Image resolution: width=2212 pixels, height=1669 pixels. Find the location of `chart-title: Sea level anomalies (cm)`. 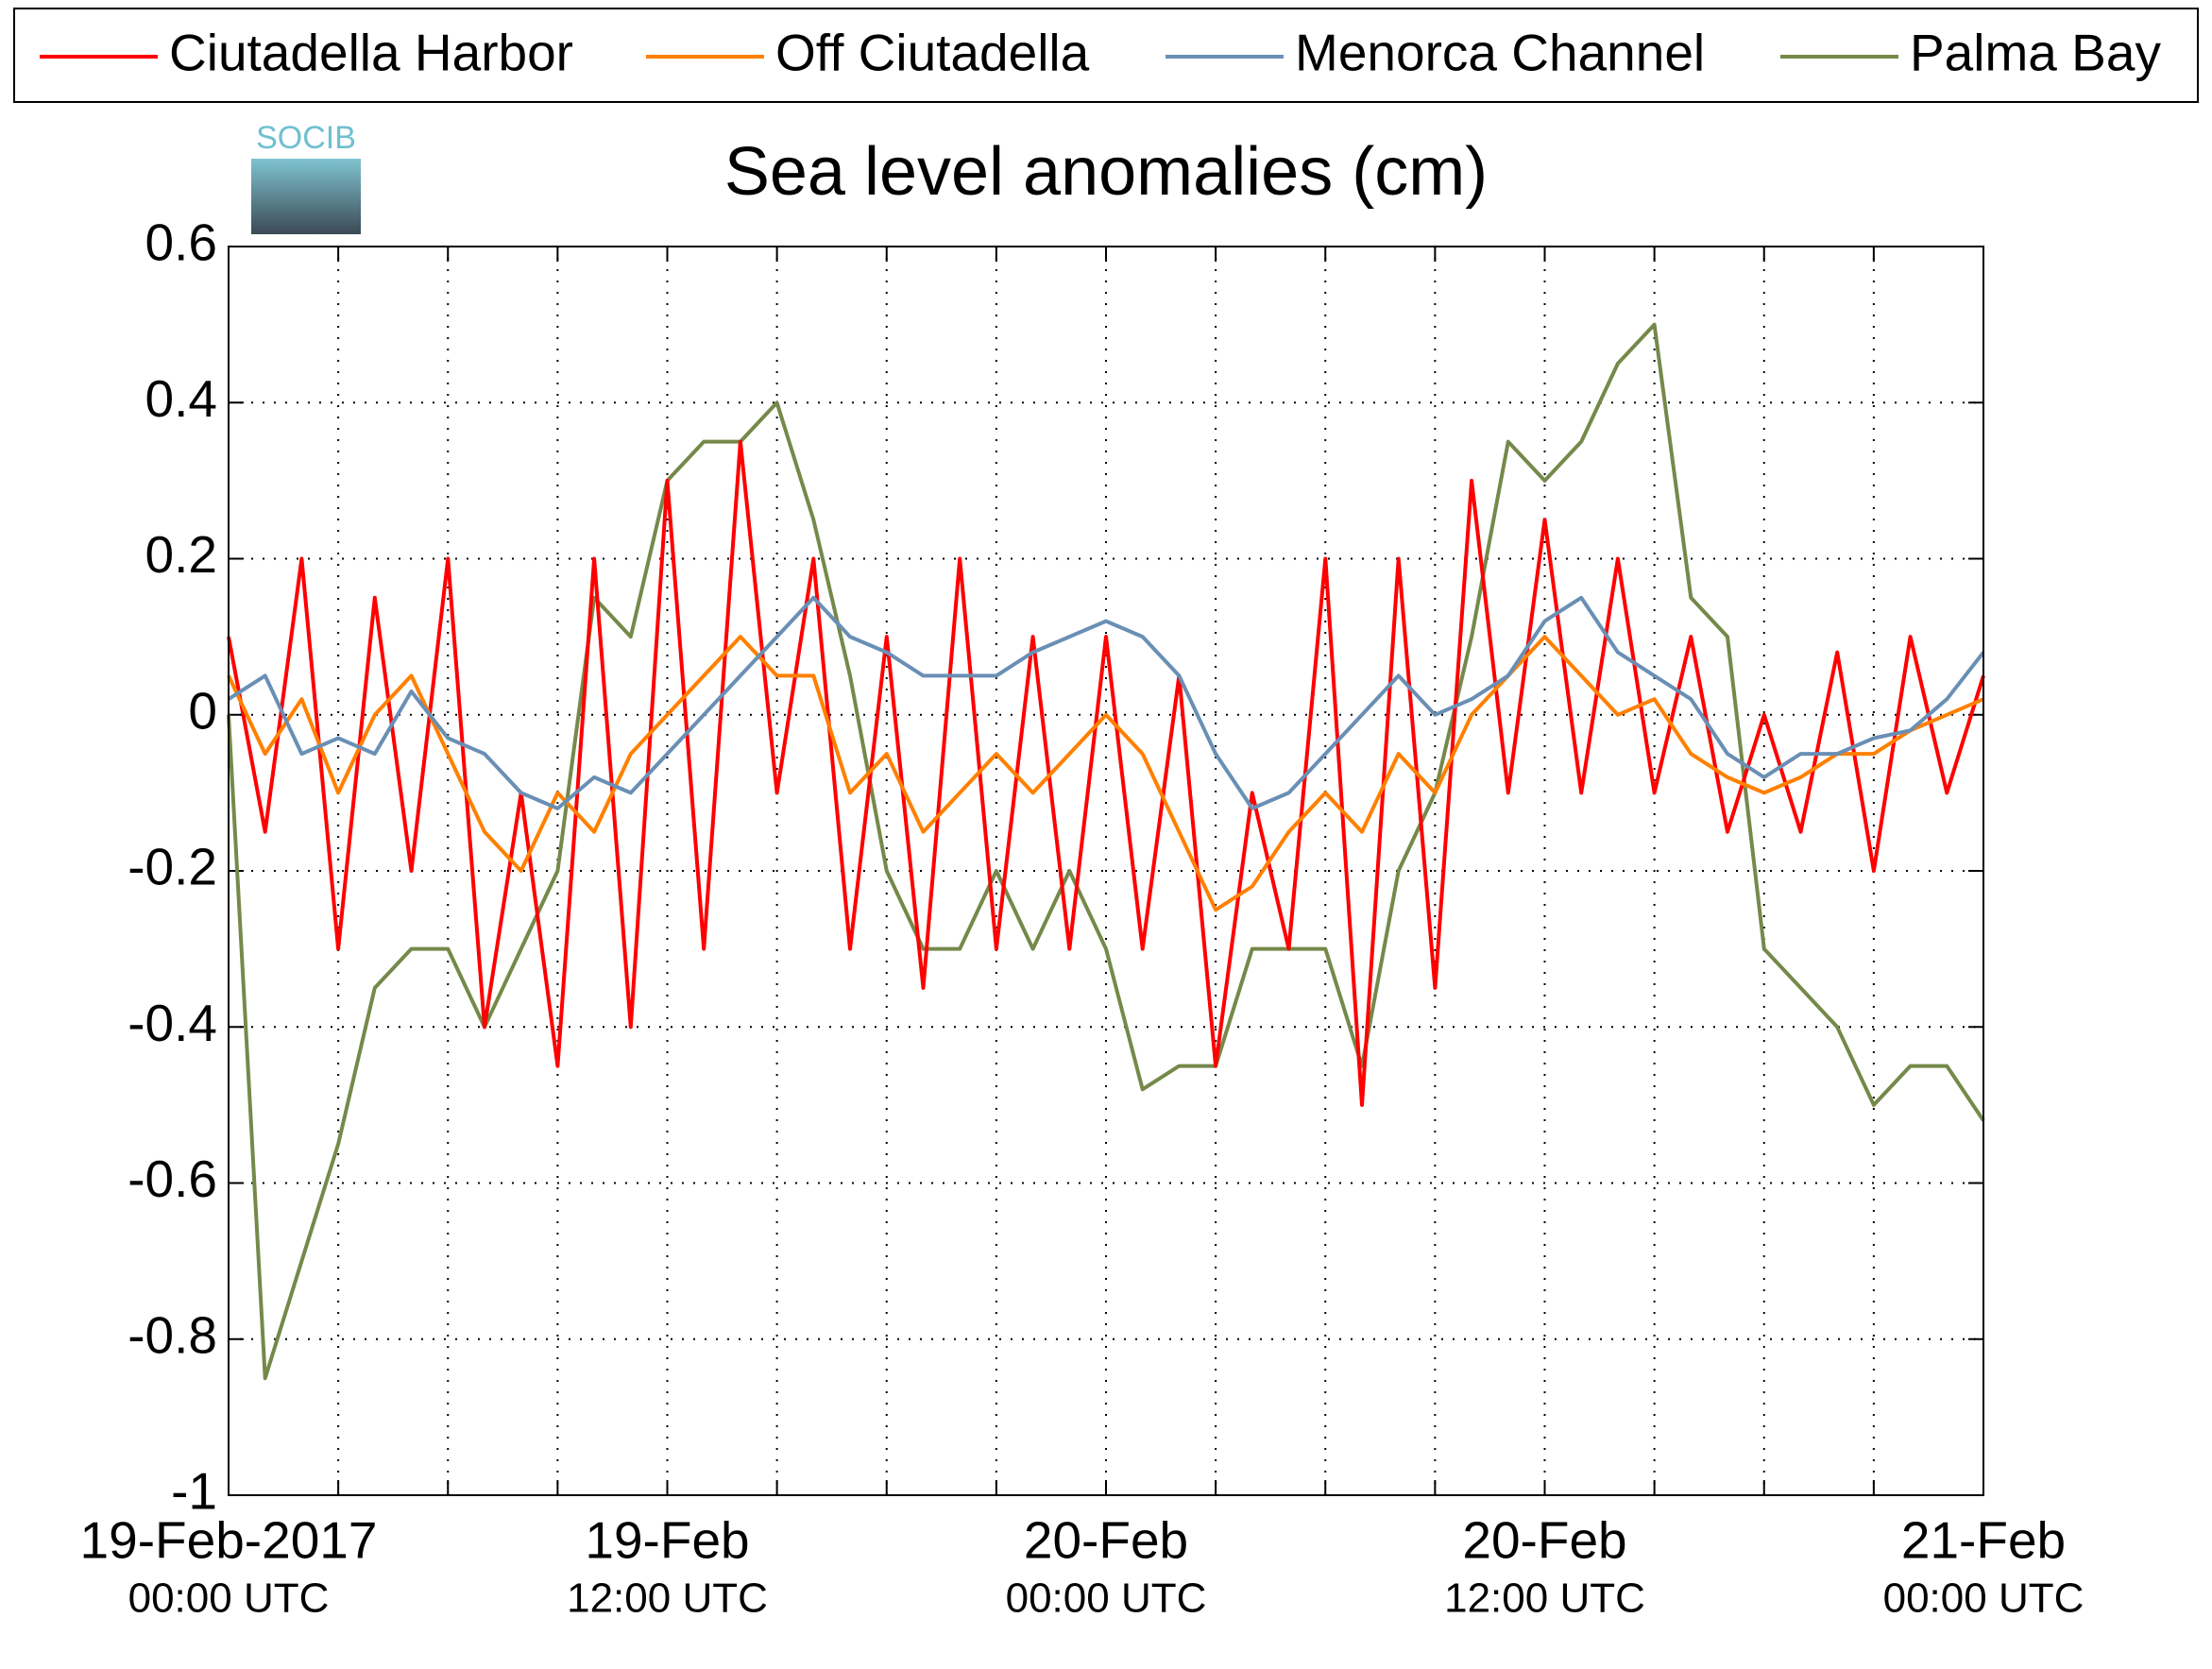

chart-title: Sea level anomalies (cm) is located at coordinates (1106, 172).